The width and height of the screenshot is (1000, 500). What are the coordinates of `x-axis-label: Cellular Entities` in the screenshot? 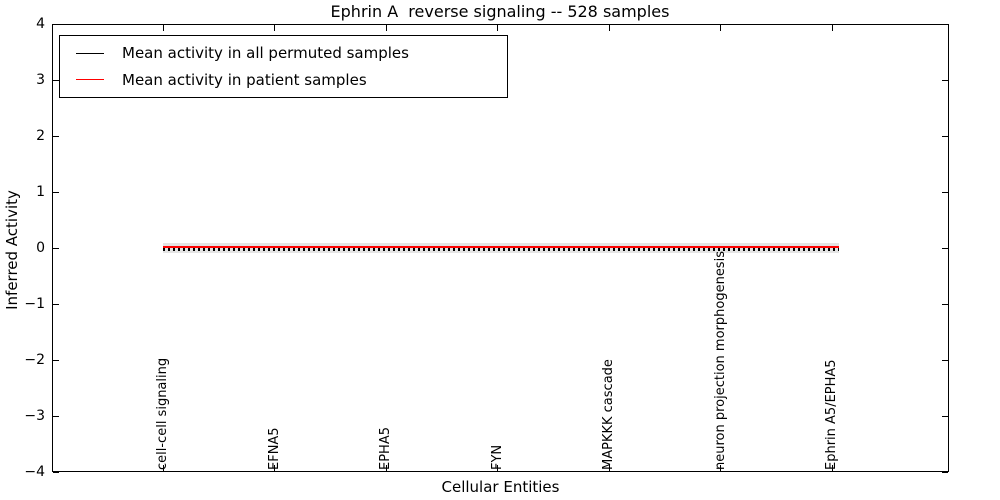 It's located at (500, 487).